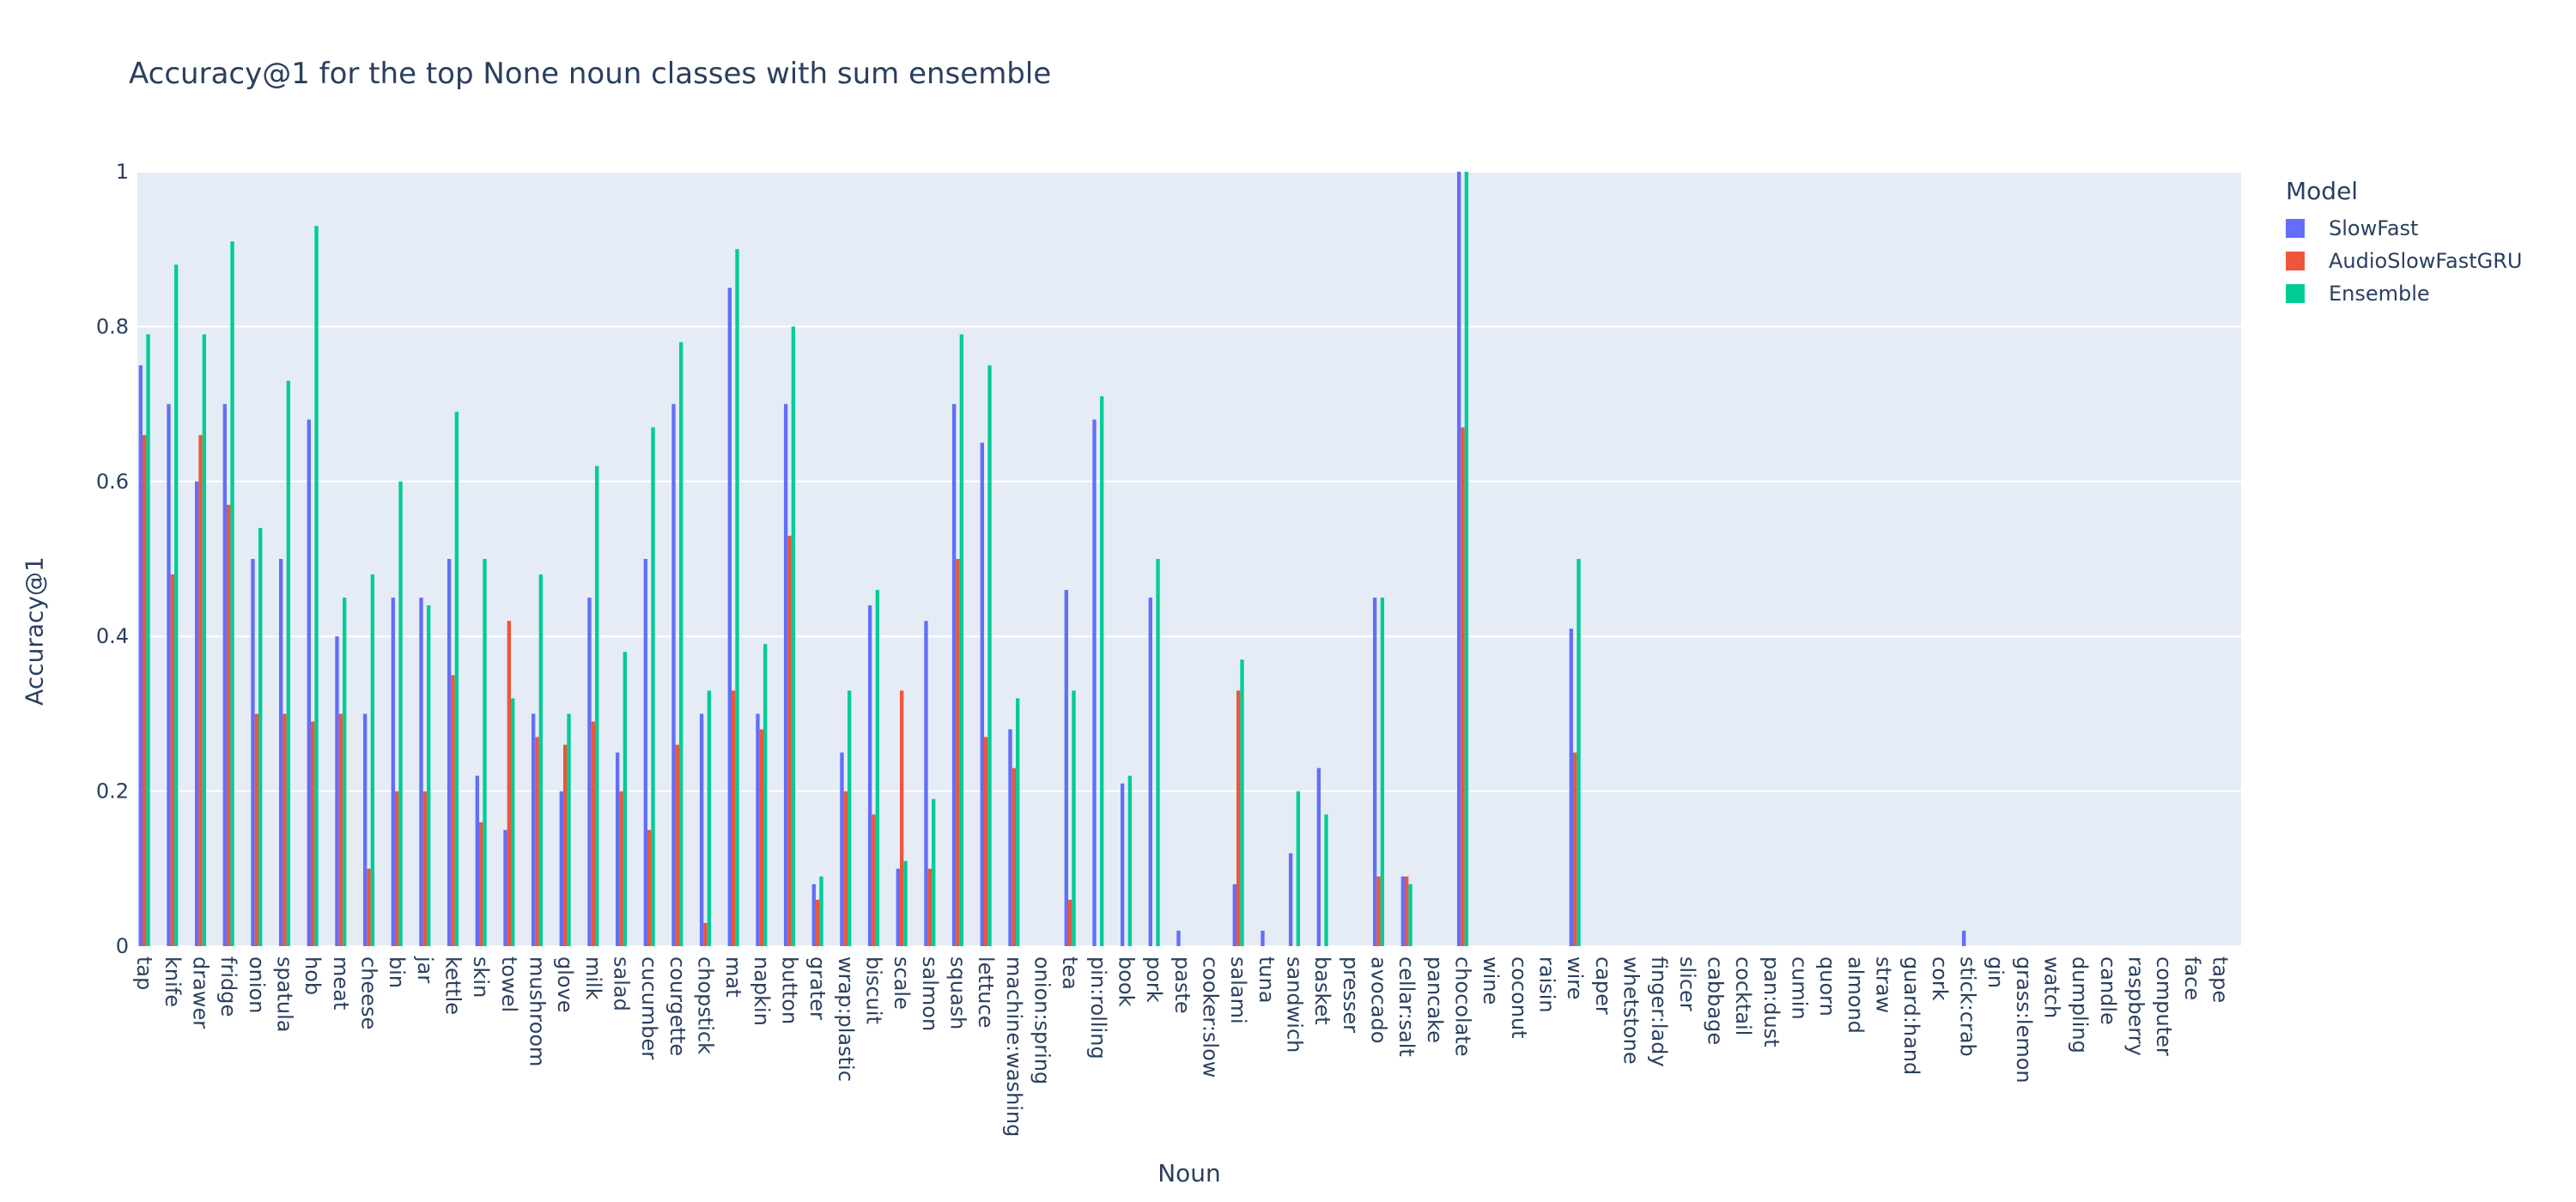 This screenshot has width=2576, height=1202. I want to click on x-tick-label: mat, so click(733, 977).